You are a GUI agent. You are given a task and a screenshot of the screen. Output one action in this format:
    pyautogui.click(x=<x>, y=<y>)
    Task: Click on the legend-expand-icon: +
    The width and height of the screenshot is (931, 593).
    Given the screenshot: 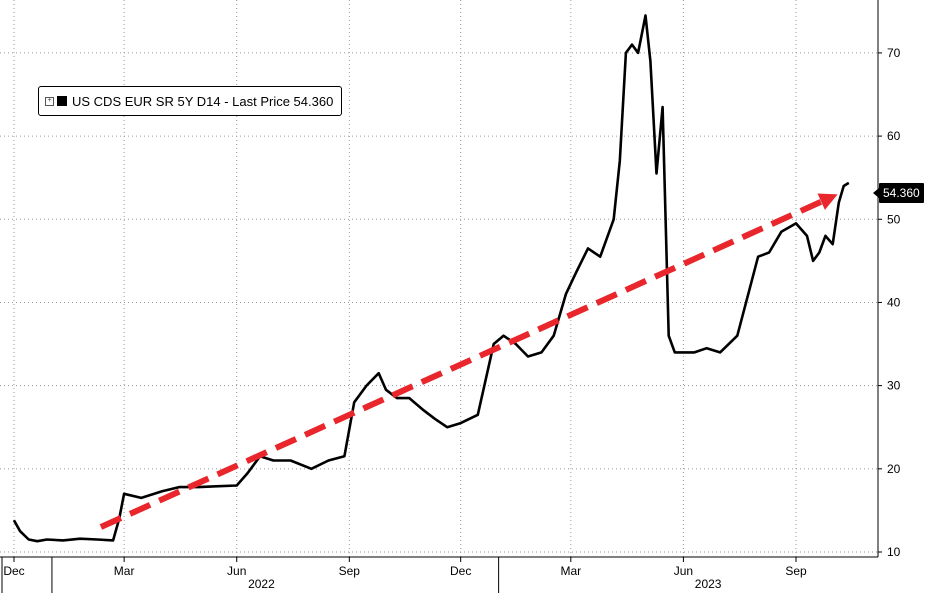 What is the action you would take?
    pyautogui.click(x=49, y=101)
    